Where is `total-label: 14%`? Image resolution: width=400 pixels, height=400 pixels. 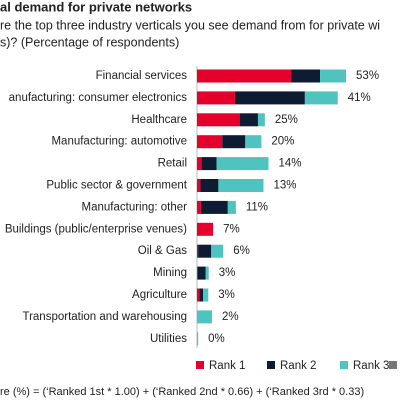 total-label: 14% is located at coordinates (290, 164).